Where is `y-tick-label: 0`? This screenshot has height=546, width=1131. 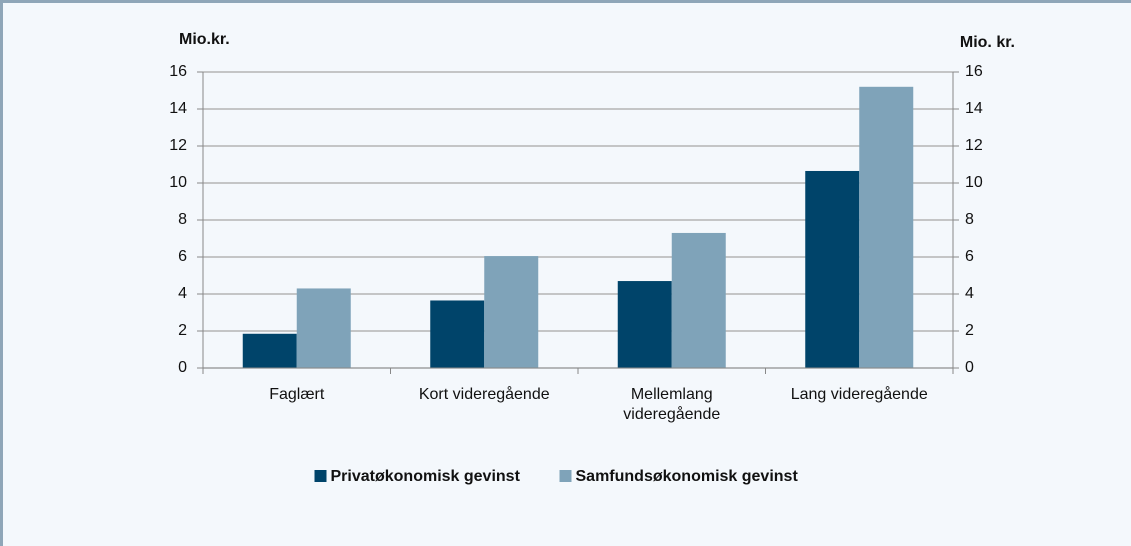
y-tick-label: 0 is located at coordinates (182, 367).